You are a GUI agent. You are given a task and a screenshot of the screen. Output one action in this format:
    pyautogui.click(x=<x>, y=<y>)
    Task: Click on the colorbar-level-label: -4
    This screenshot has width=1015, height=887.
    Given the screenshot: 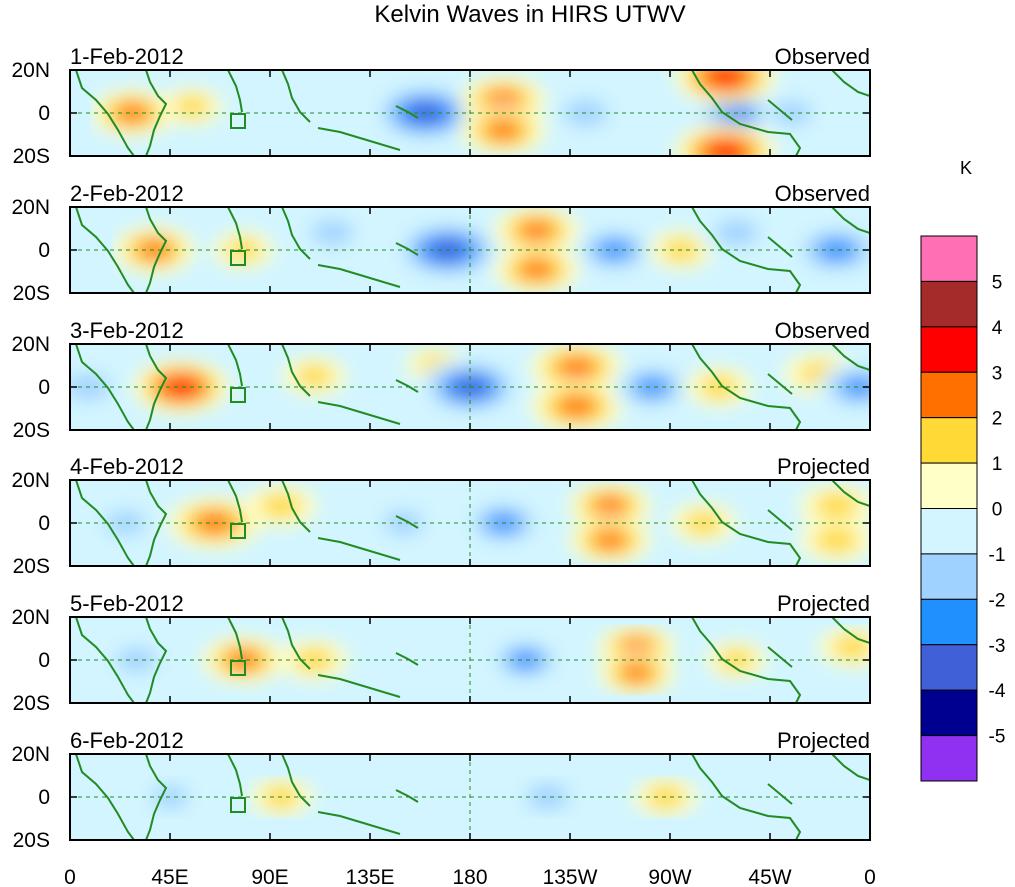 What is the action you would take?
    pyautogui.click(x=997, y=691)
    